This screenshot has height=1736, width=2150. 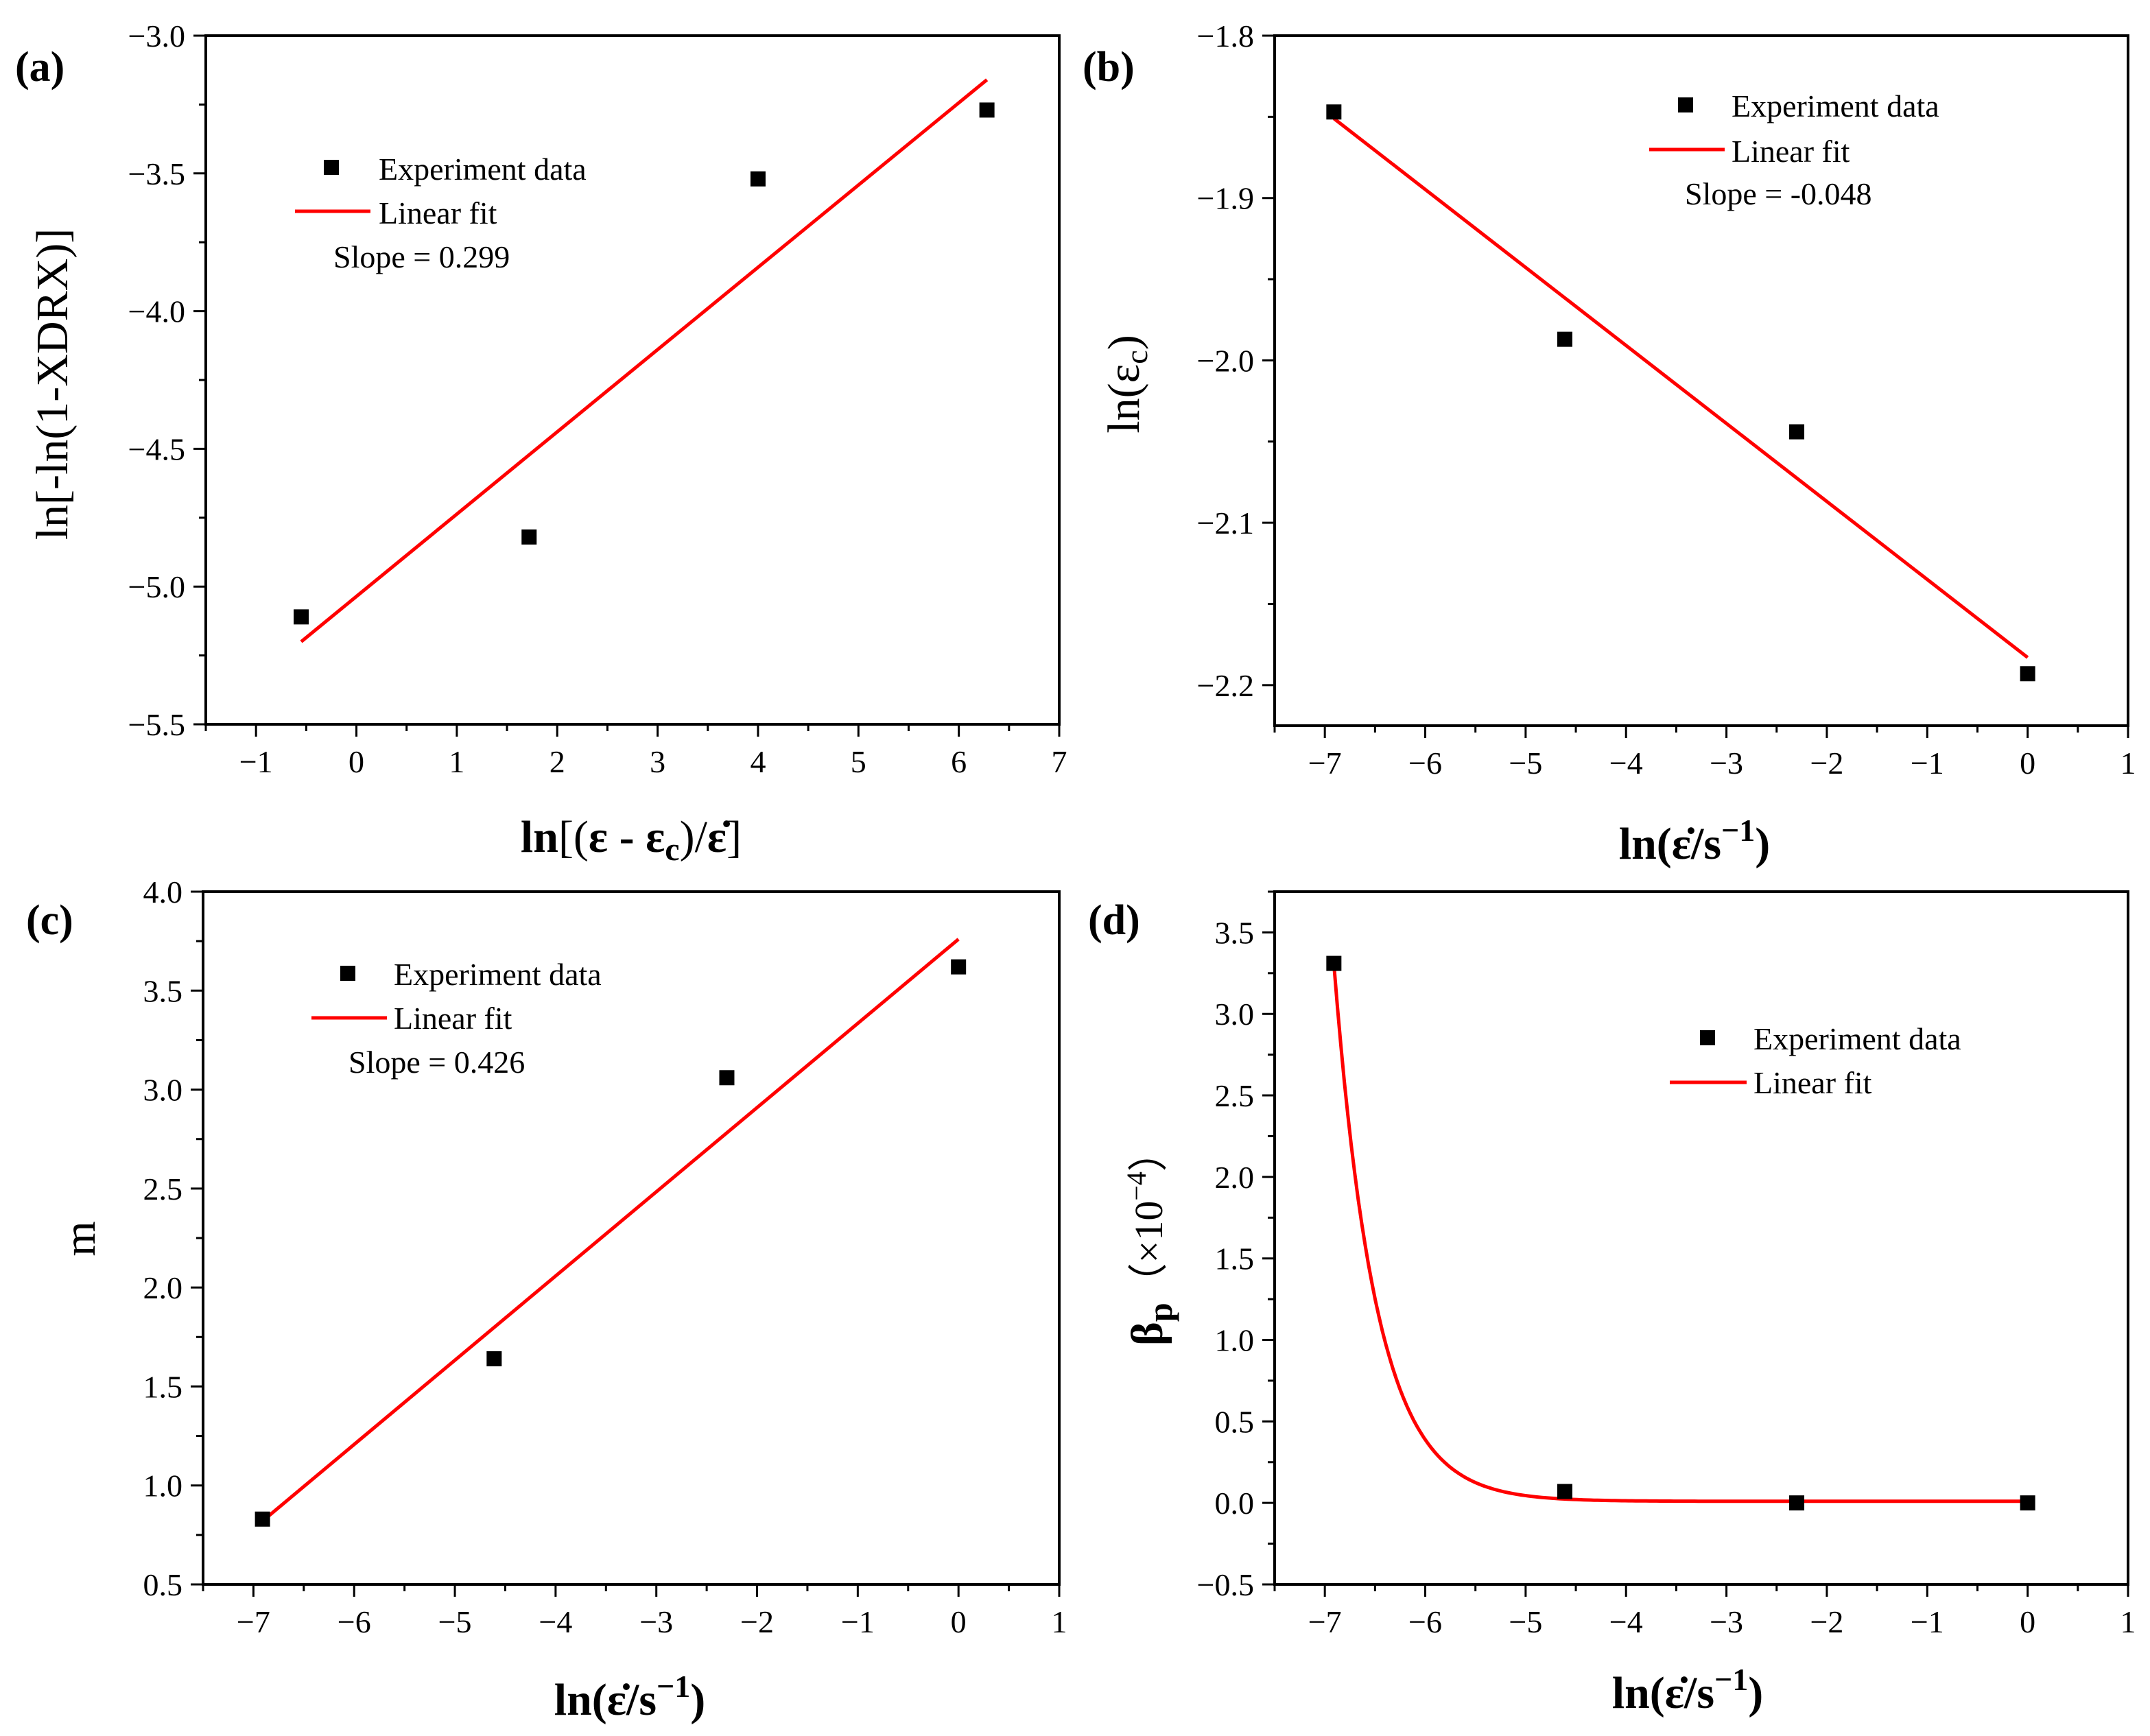 What do you see at coordinates (1225, 523) in the screenshot?
I see `y-tick-label-b-1: −2.1` at bounding box center [1225, 523].